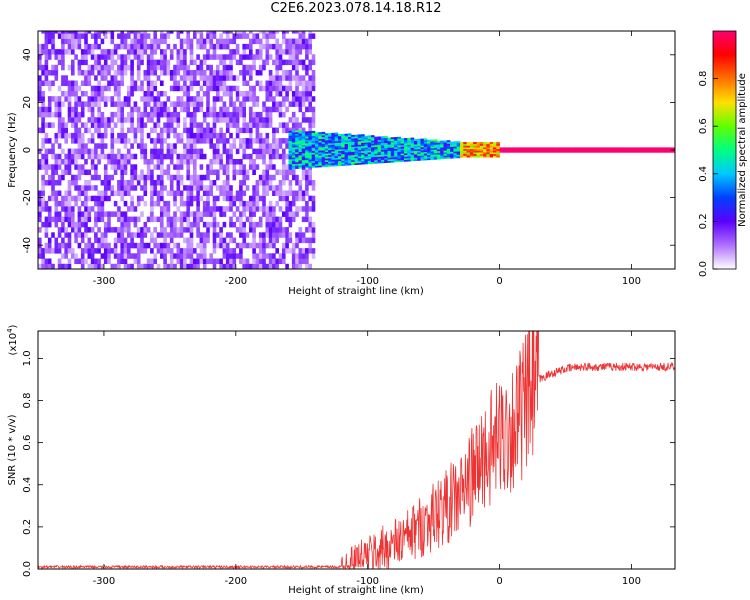  What do you see at coordinates (27, 197) in the screenshot?
I see `y-tick-label: -20` at bounding box center [27, 197].